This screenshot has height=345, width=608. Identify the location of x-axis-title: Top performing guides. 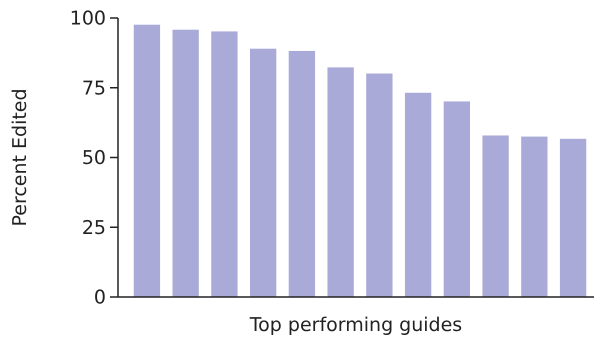
(355, 325).